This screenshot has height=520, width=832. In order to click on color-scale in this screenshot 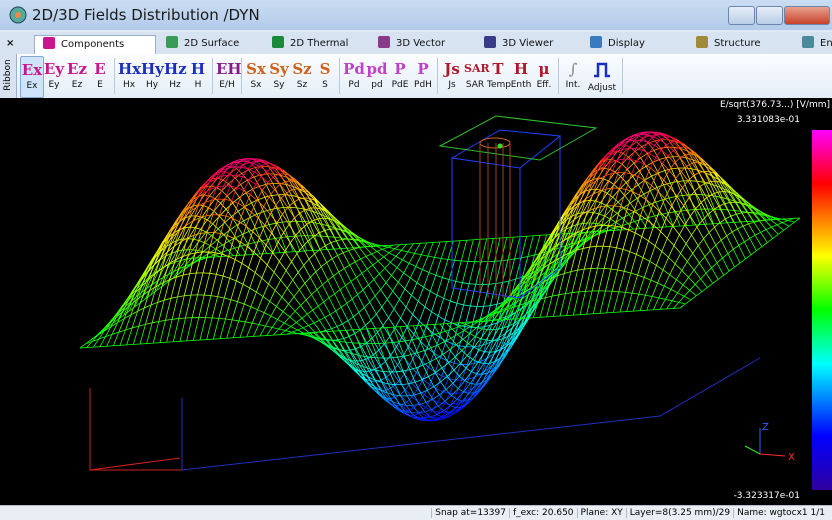, I will do `click(822, 310)`.